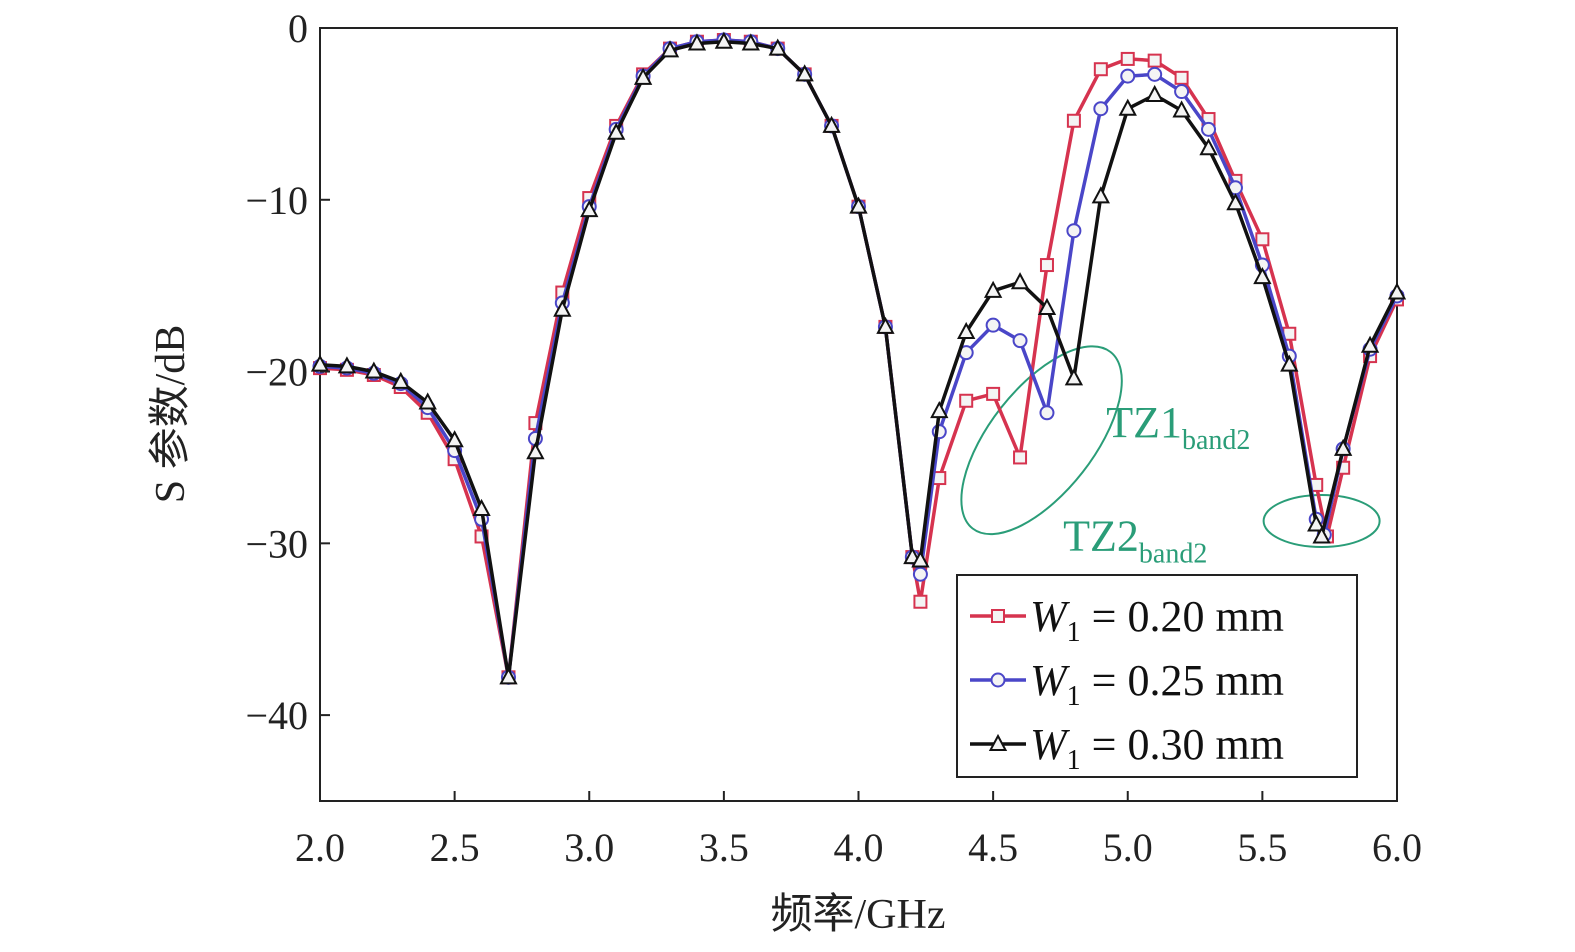 The width and height of the screenshot is (1575, 952). What do you see at coordinates (589, 847) in the screenshot?
I see `x-tick-label: 3.0` at bounding box center [589, 847].